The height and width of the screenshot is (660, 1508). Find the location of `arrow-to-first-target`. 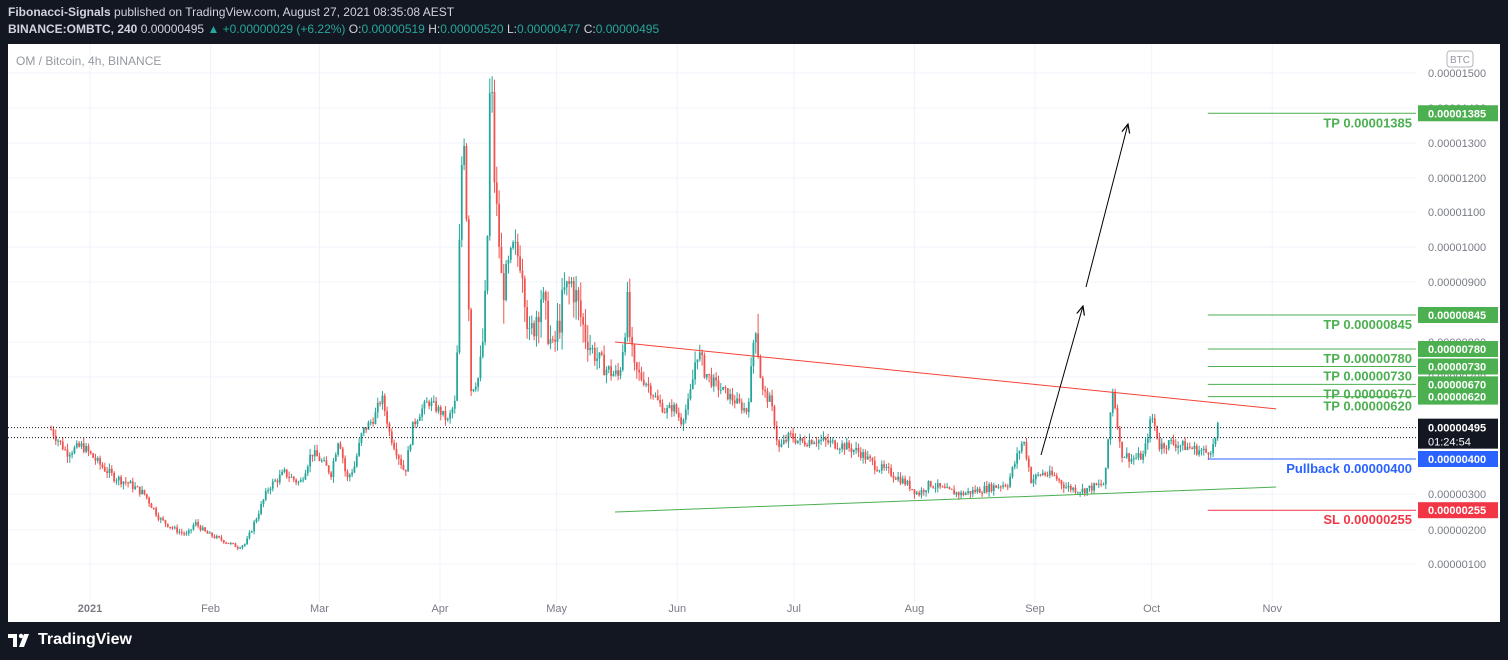

arrow-to-first-target is located at coordinates (1061, 381).